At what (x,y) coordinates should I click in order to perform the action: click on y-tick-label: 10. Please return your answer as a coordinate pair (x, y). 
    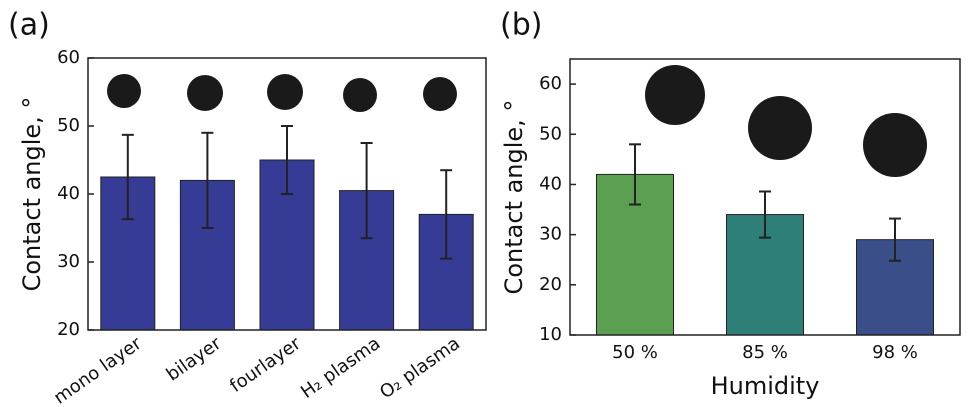
    Looking at the image, I should click on (550, 334).